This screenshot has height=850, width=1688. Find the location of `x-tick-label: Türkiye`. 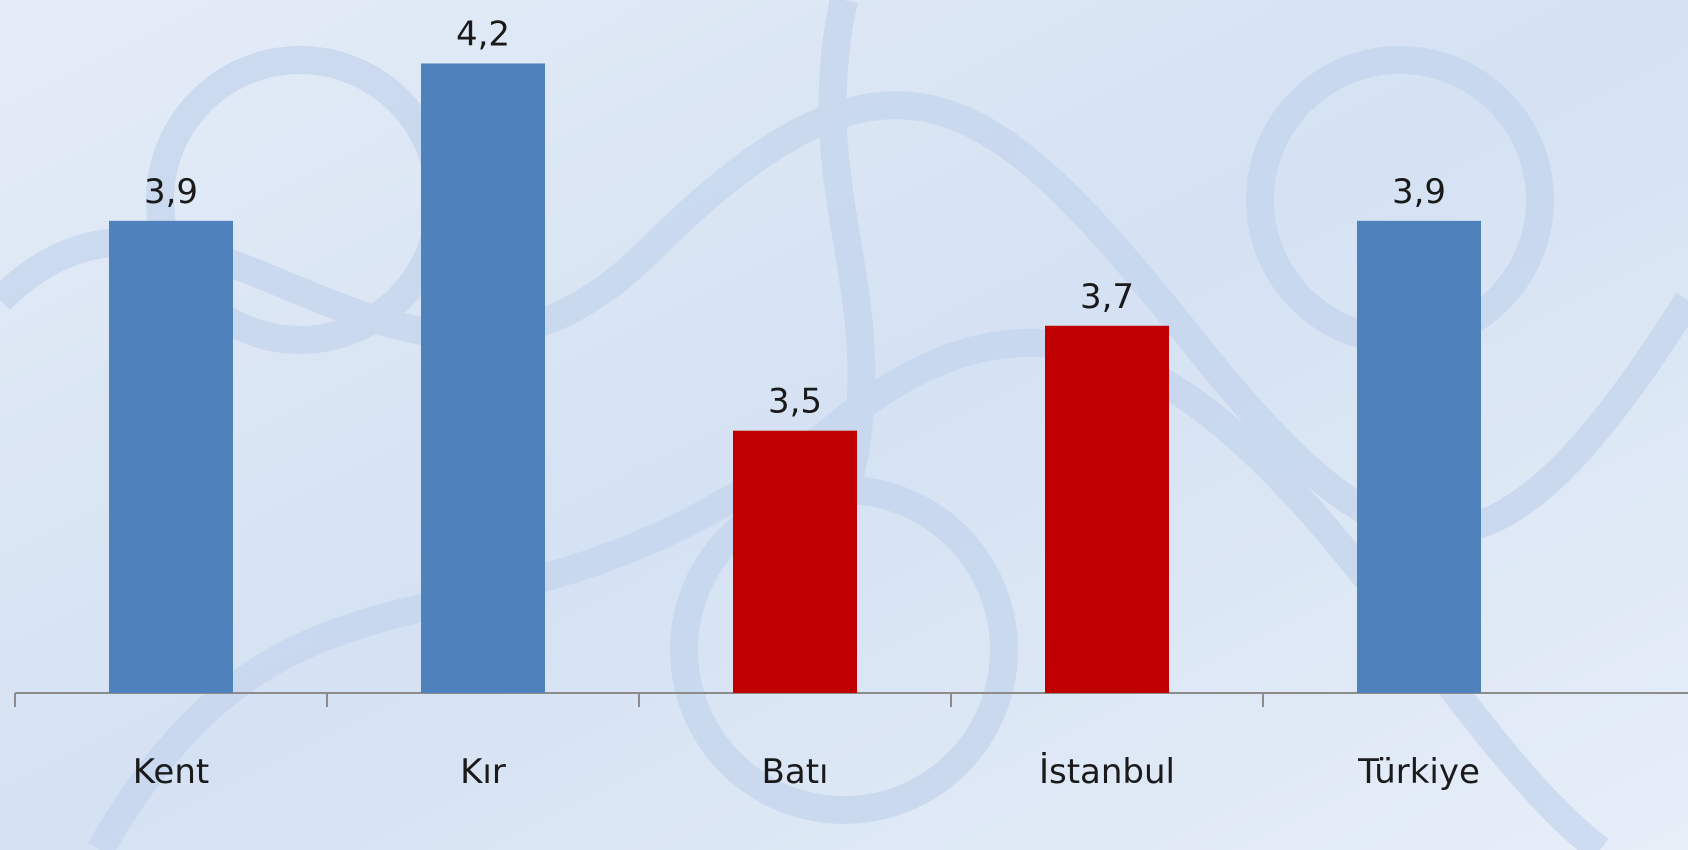

x-tick-label: Türkiye is located at coordinates (1418, 772).